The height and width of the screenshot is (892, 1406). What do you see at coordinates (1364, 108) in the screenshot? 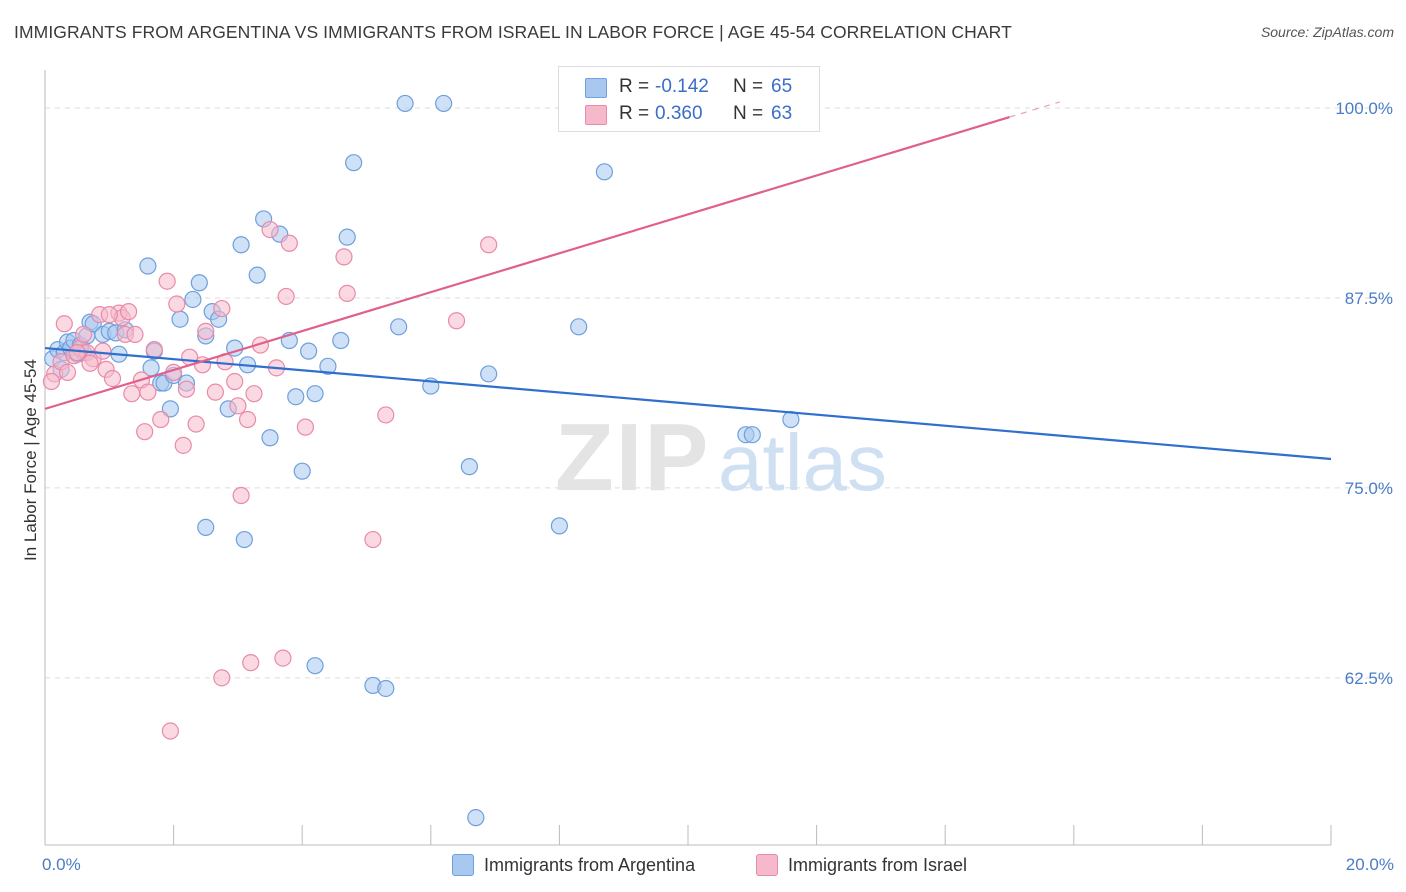
I see `y-tick-label: 100.0%` at bounding box center [1364, 108].